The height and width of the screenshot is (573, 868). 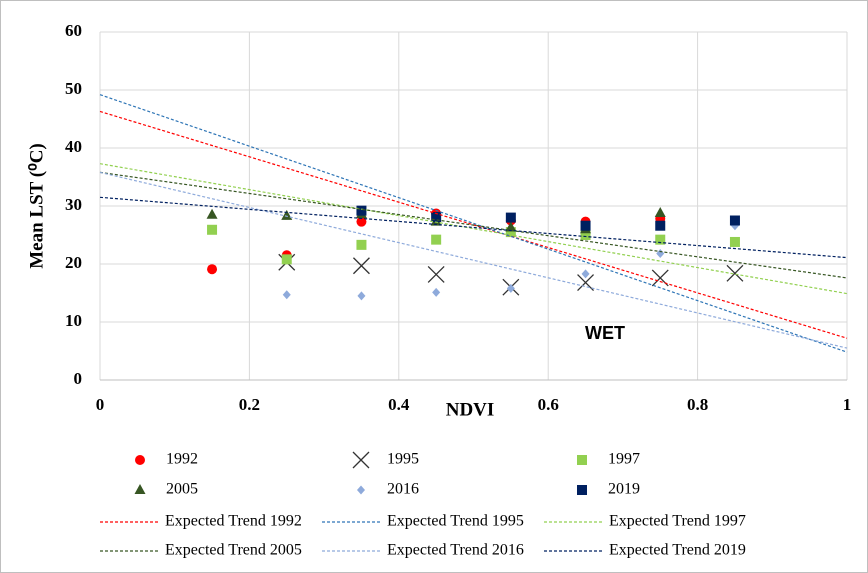 What do you see at coordinates (624, 489) in the screenshot?
I see `legend-label: 2019` at bounding box center [624, 489].